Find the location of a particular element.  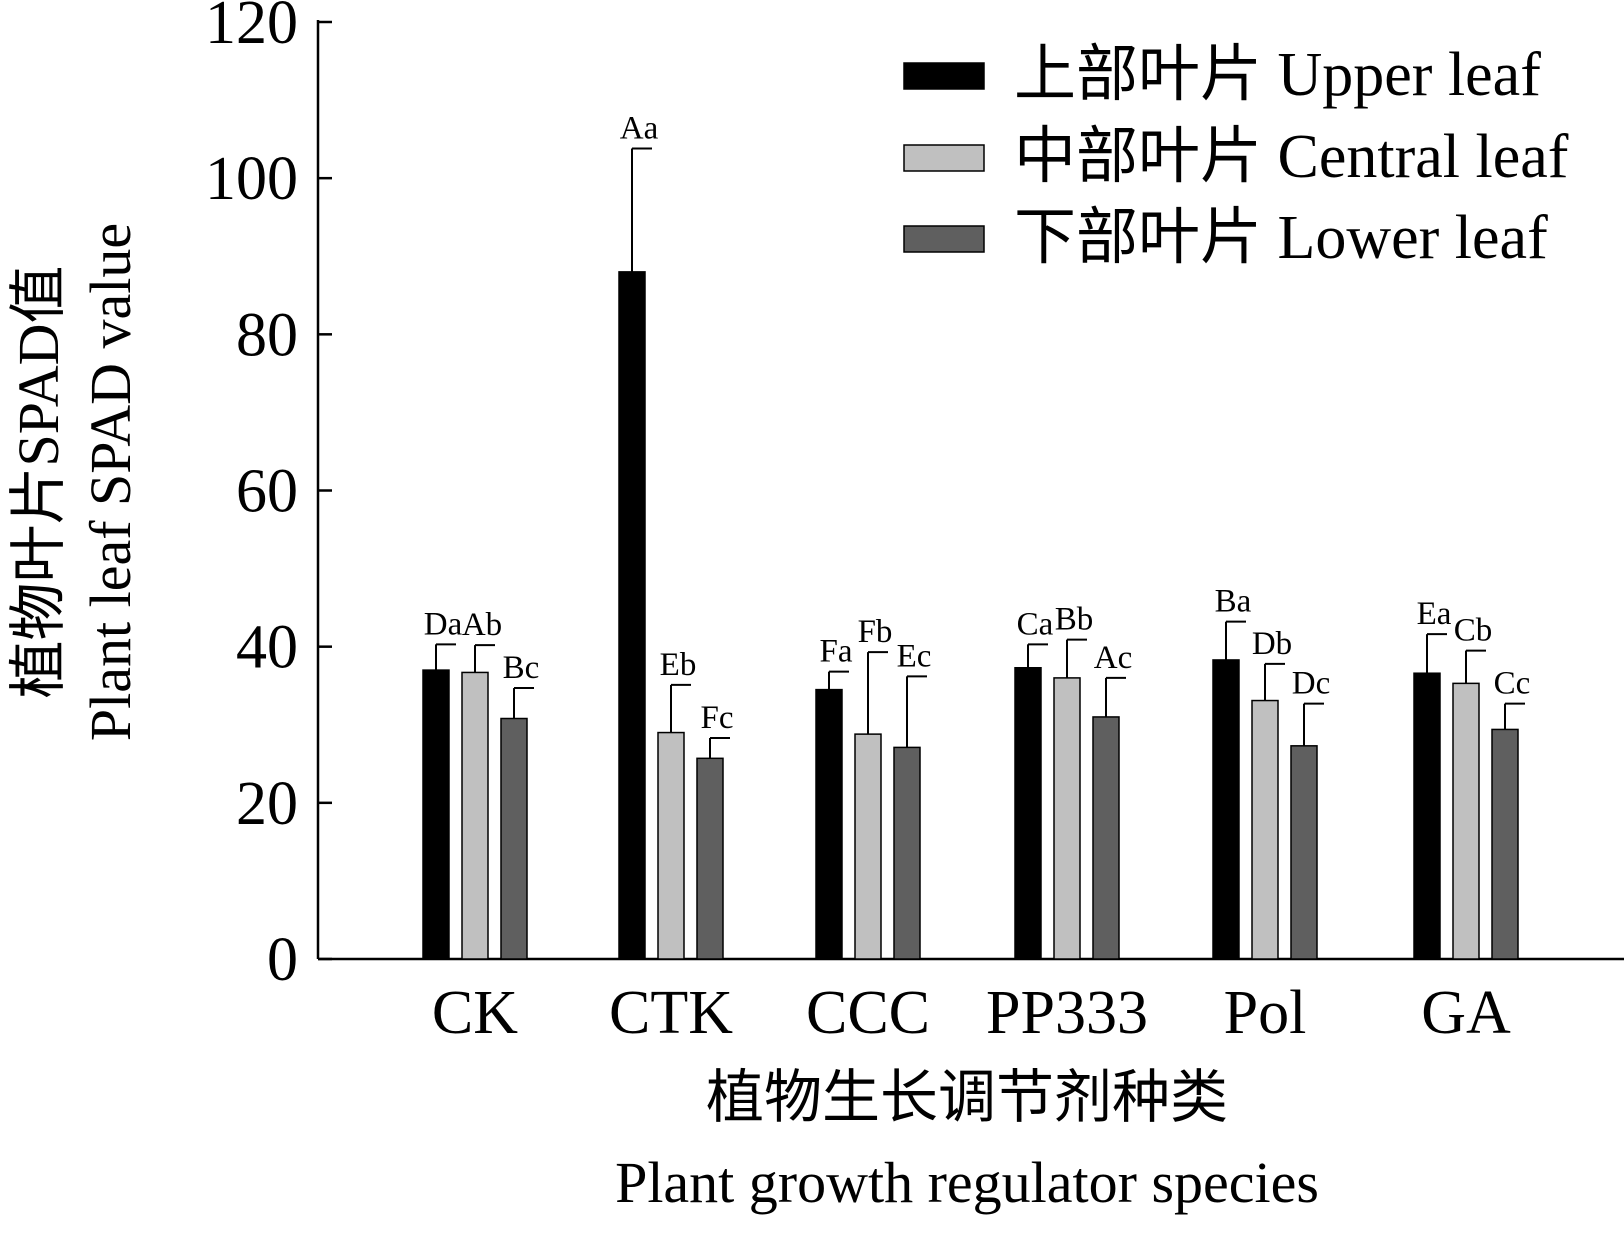

significance-label: Ba is located at coordinates (1233, 602).